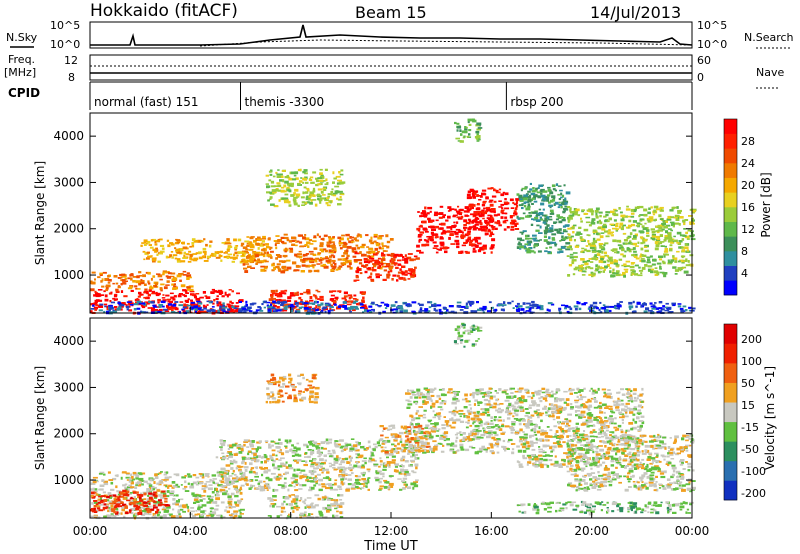 This screenshot has width=800, height=554. What do you see at coordinates (285, 102) in the screenshot?
I see `cpid-segment-label: themis -3300` at bounding box center [285, 102].